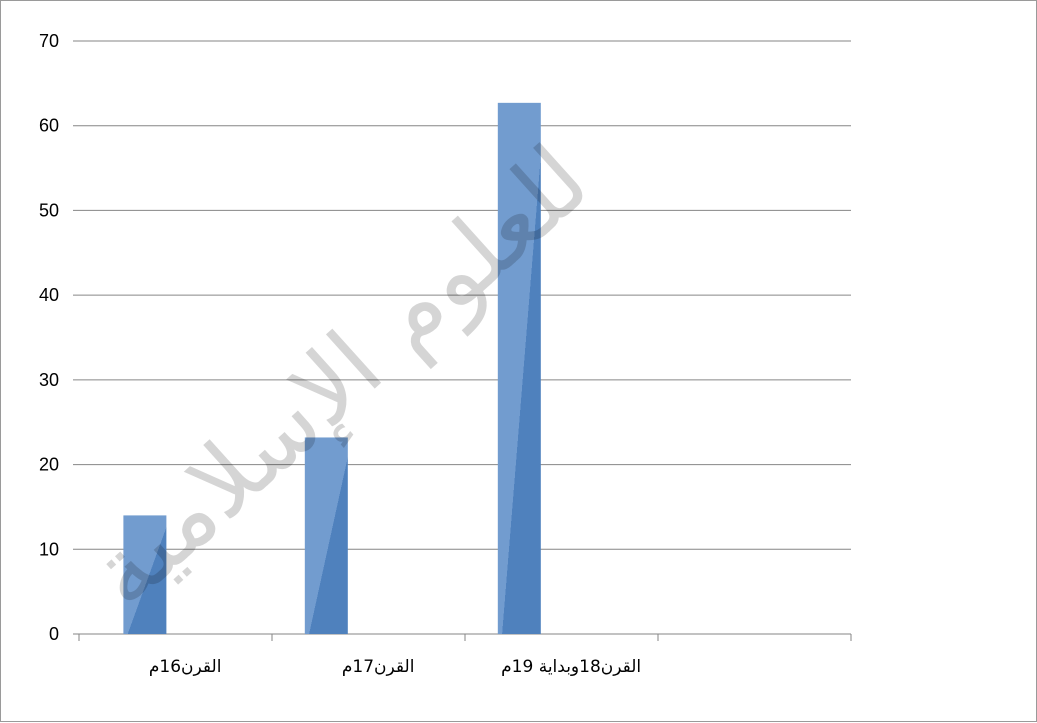 This screenshot has width=1037, height=723. What do you see at coordinates (49, 295) in the screenshot?
I see `y-tick-label: 40` at bounding box center [49, 295].